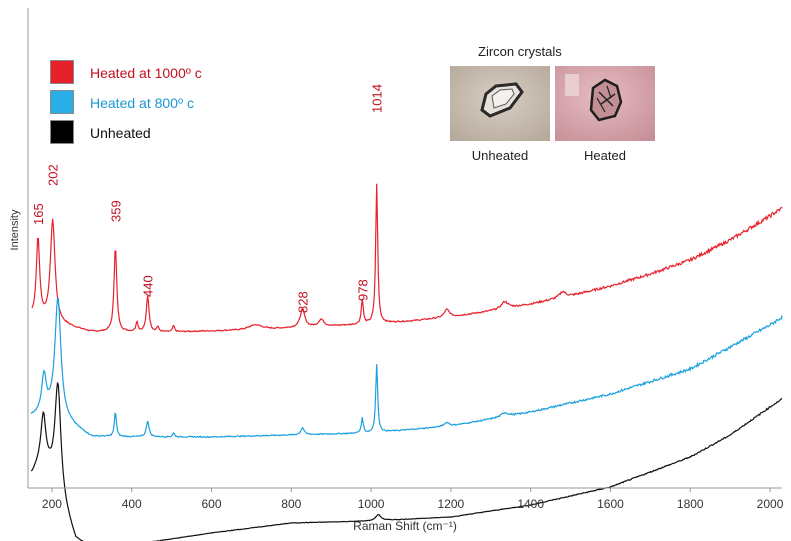 The width and height of the screenshot is (791, 541). Describe the element at coordinates (53, 175) in the screenshot. I see `peak-label-202: 202` at that location.